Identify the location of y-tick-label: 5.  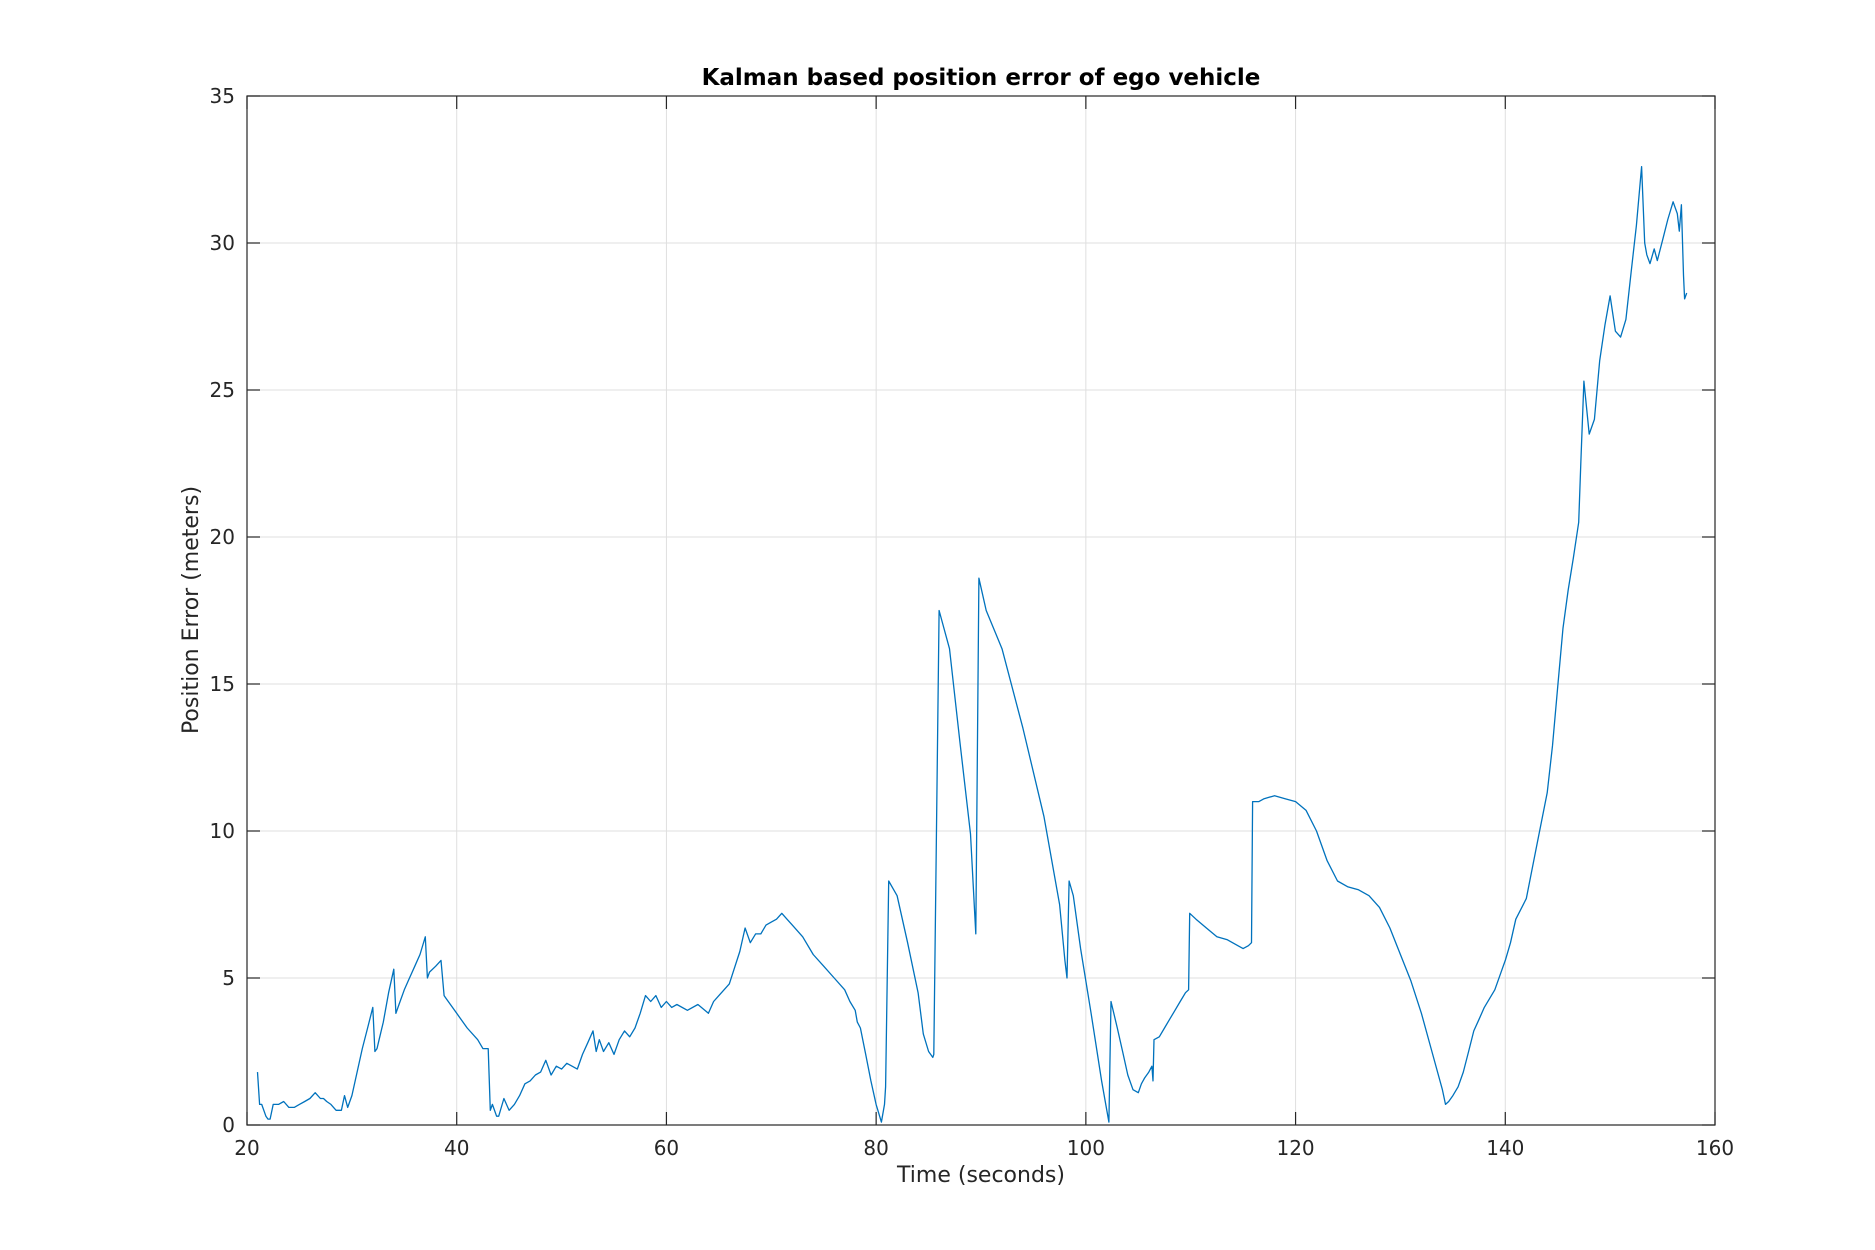
(228, 978).